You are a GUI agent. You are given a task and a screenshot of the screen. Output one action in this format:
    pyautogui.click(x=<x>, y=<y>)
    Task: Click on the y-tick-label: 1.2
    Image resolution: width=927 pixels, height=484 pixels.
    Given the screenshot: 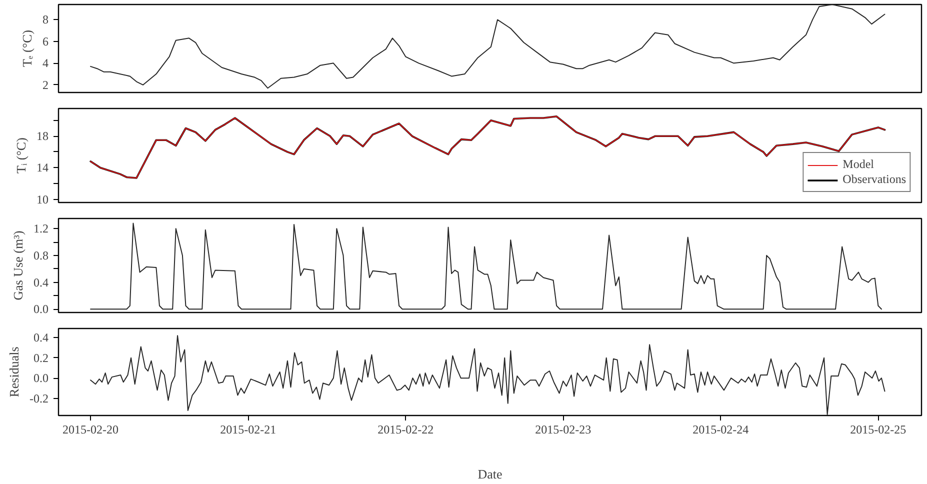 What is the action you would take?
    pyautogui.click(x=41, y=229)
    